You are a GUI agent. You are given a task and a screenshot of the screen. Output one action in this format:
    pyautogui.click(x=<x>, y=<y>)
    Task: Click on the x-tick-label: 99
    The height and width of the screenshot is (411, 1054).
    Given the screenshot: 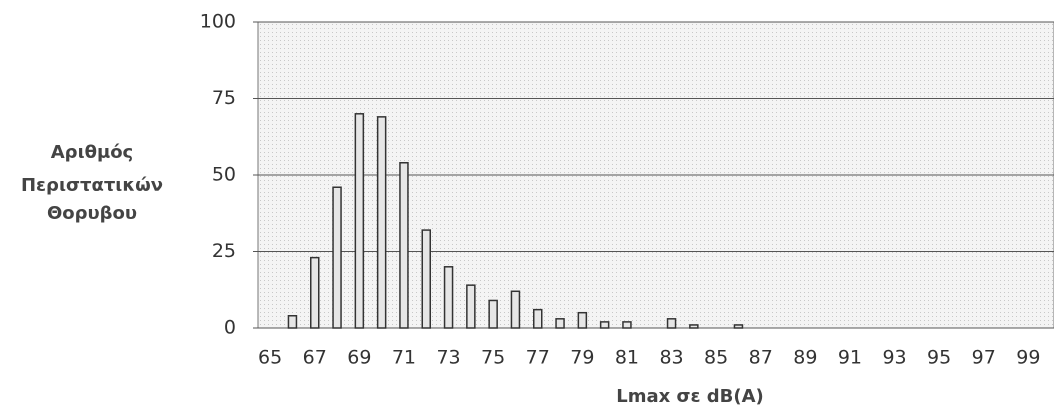 What is the action you would take?
    pyautogui.click(x=1028, y=358)
    